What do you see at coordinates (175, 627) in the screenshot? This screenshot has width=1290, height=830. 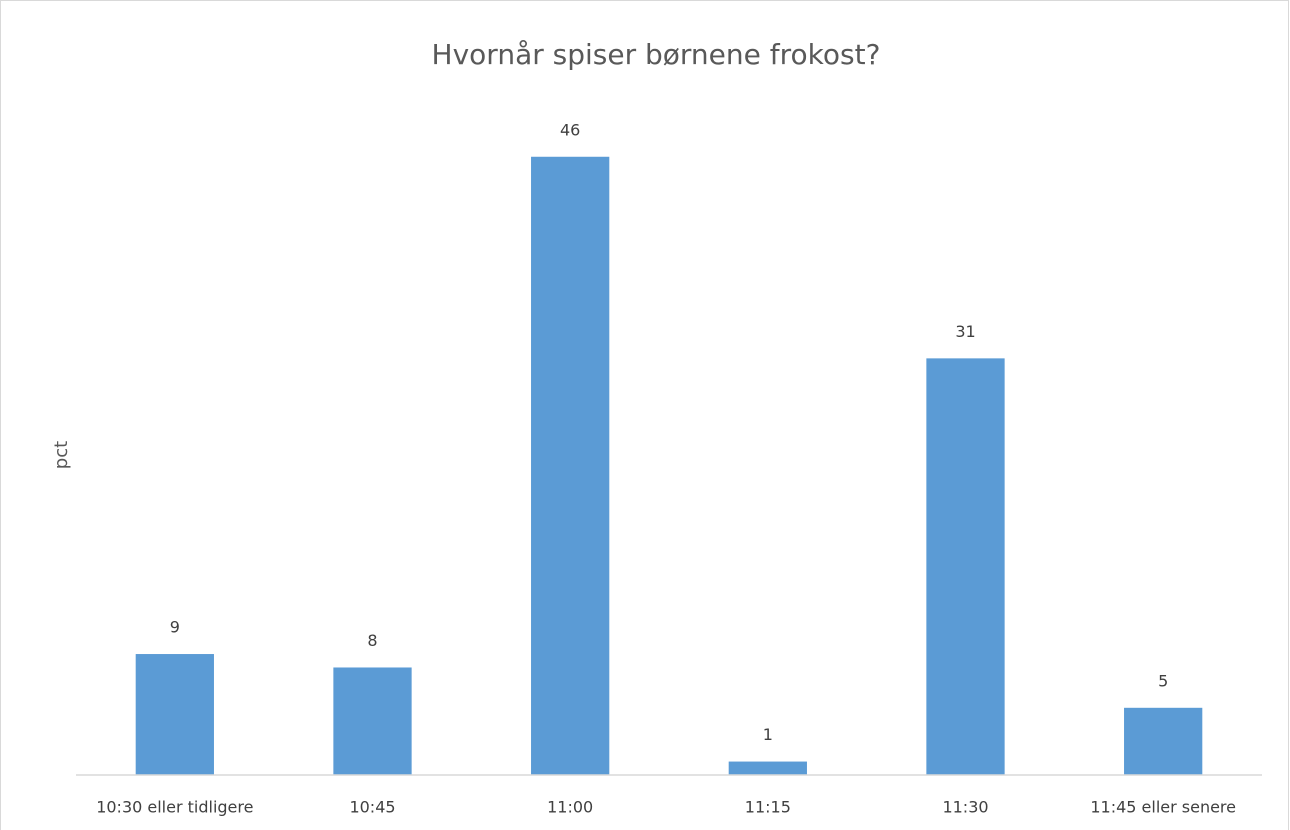 I see `data-label: 9` at bounding box center [175, 627].